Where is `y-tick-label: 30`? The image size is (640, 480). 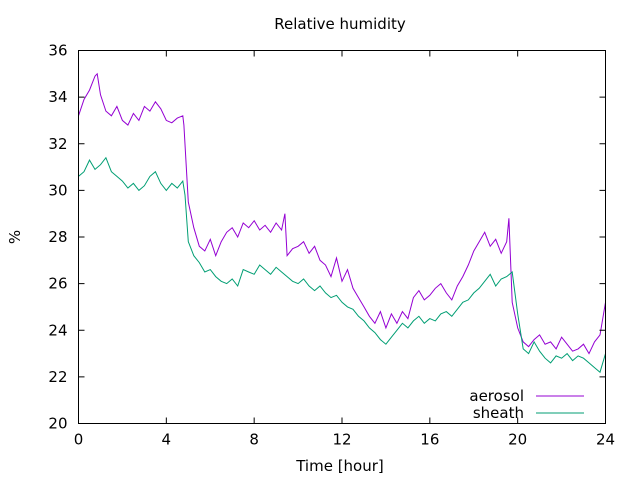 y-tick-label: 30 is located at coordinates (57, 190).